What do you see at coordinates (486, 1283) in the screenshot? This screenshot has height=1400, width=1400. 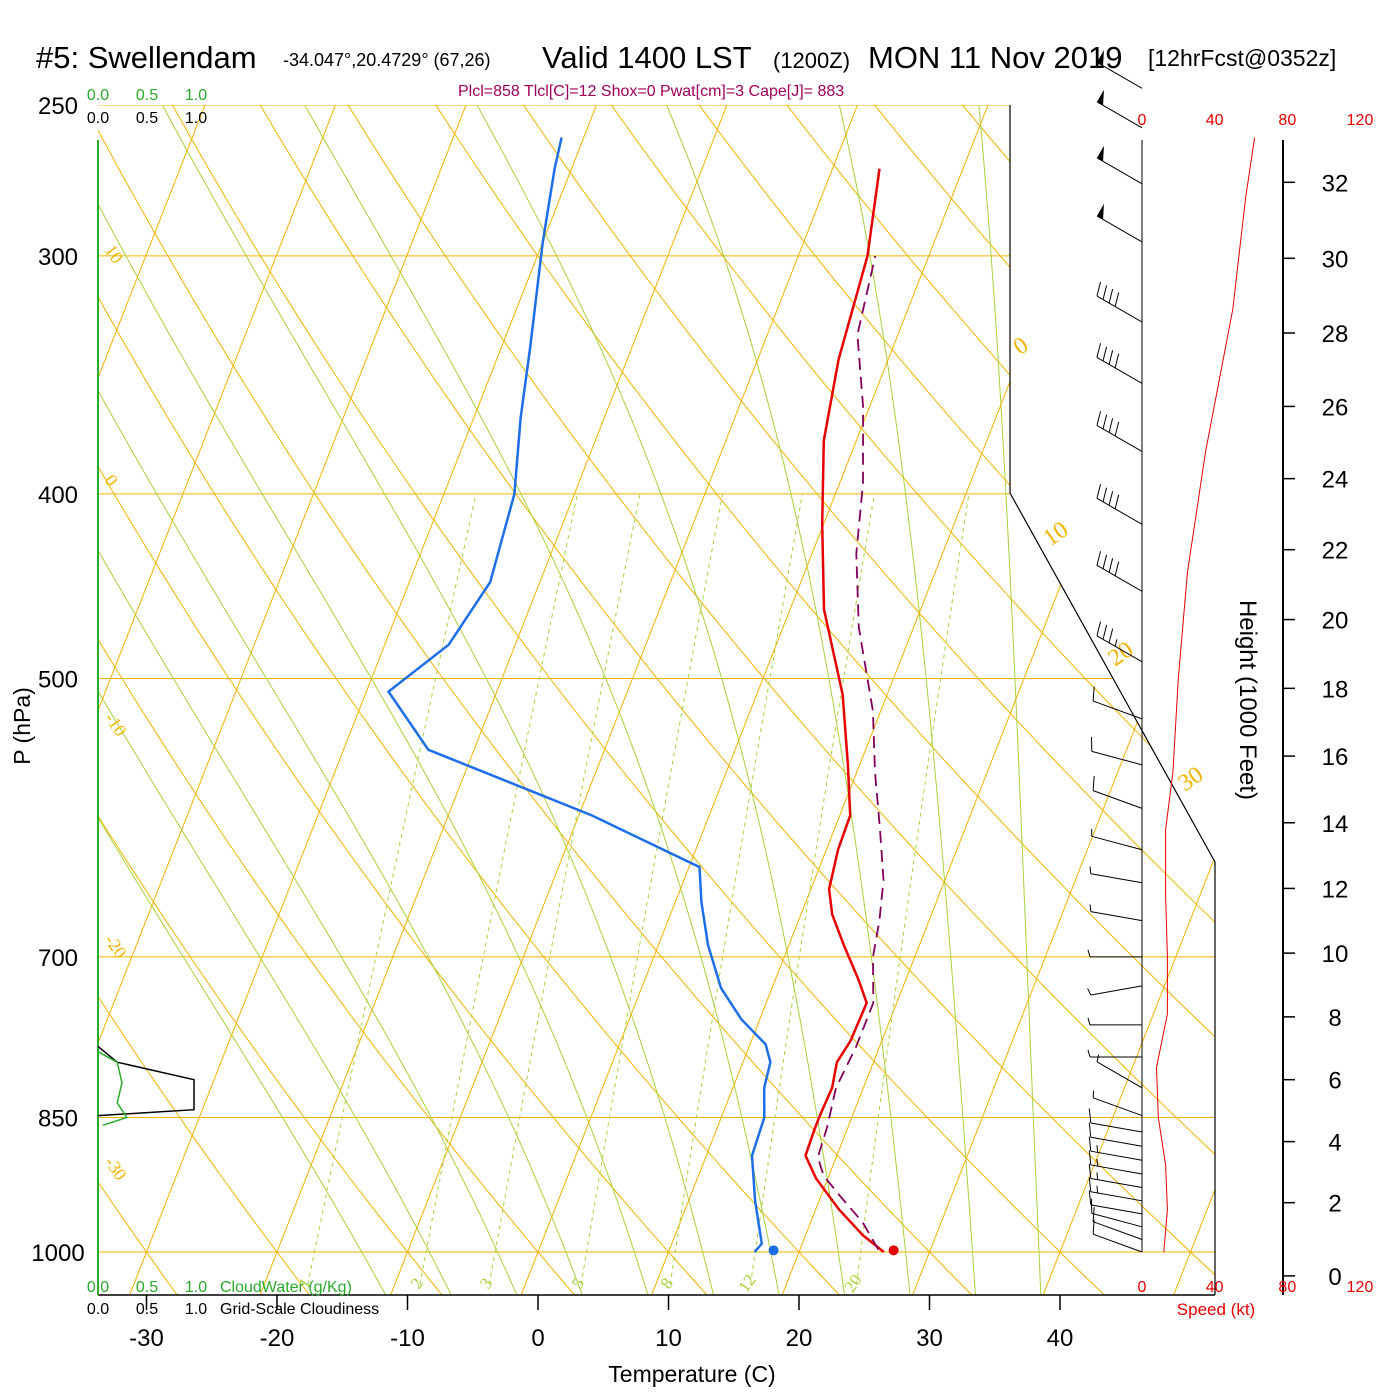 I see `mixing-ratio-label: 3` at bounding box center [486, 1283].